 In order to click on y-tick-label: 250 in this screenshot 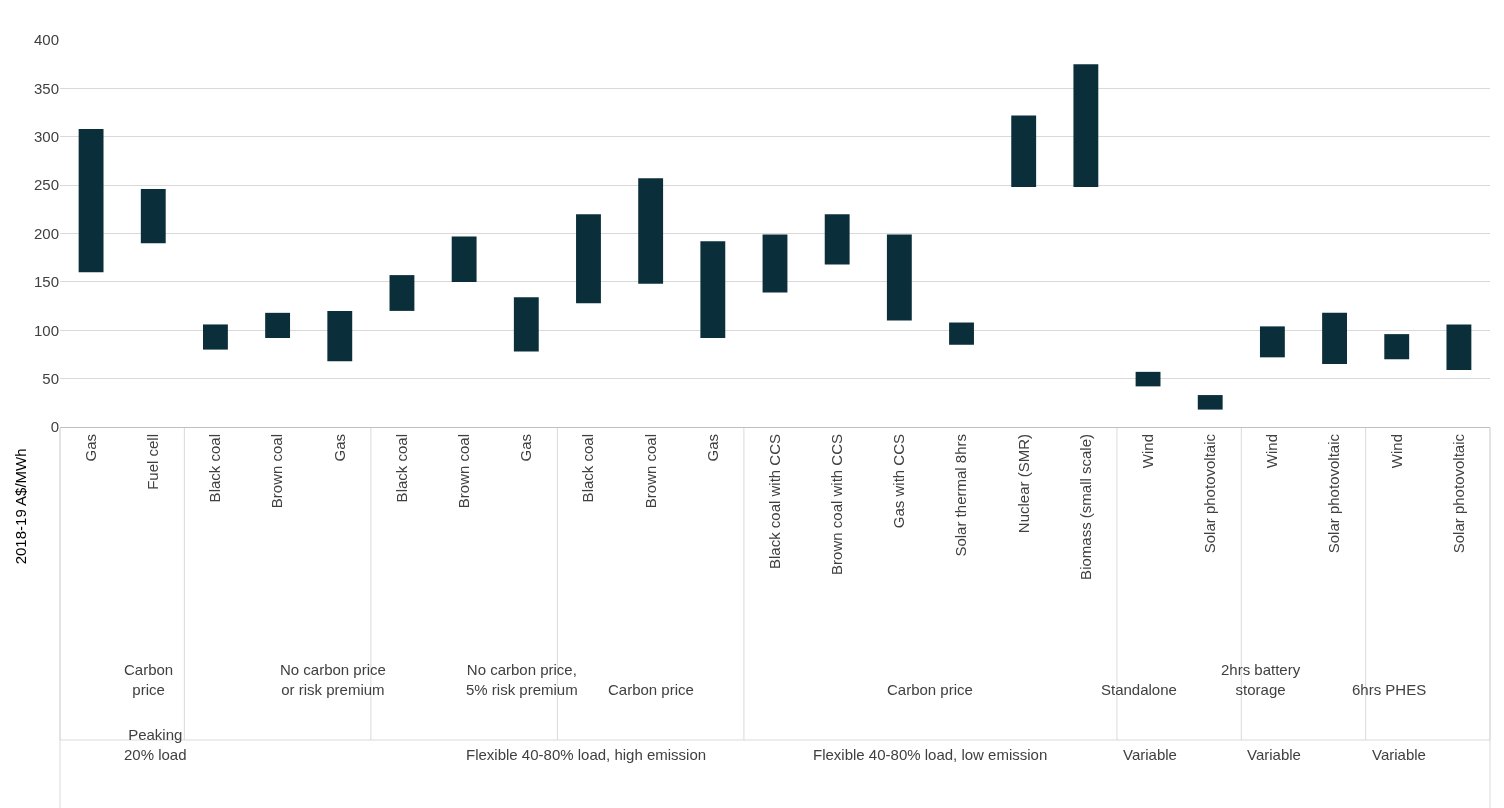, I will do `click(46, 185)`.